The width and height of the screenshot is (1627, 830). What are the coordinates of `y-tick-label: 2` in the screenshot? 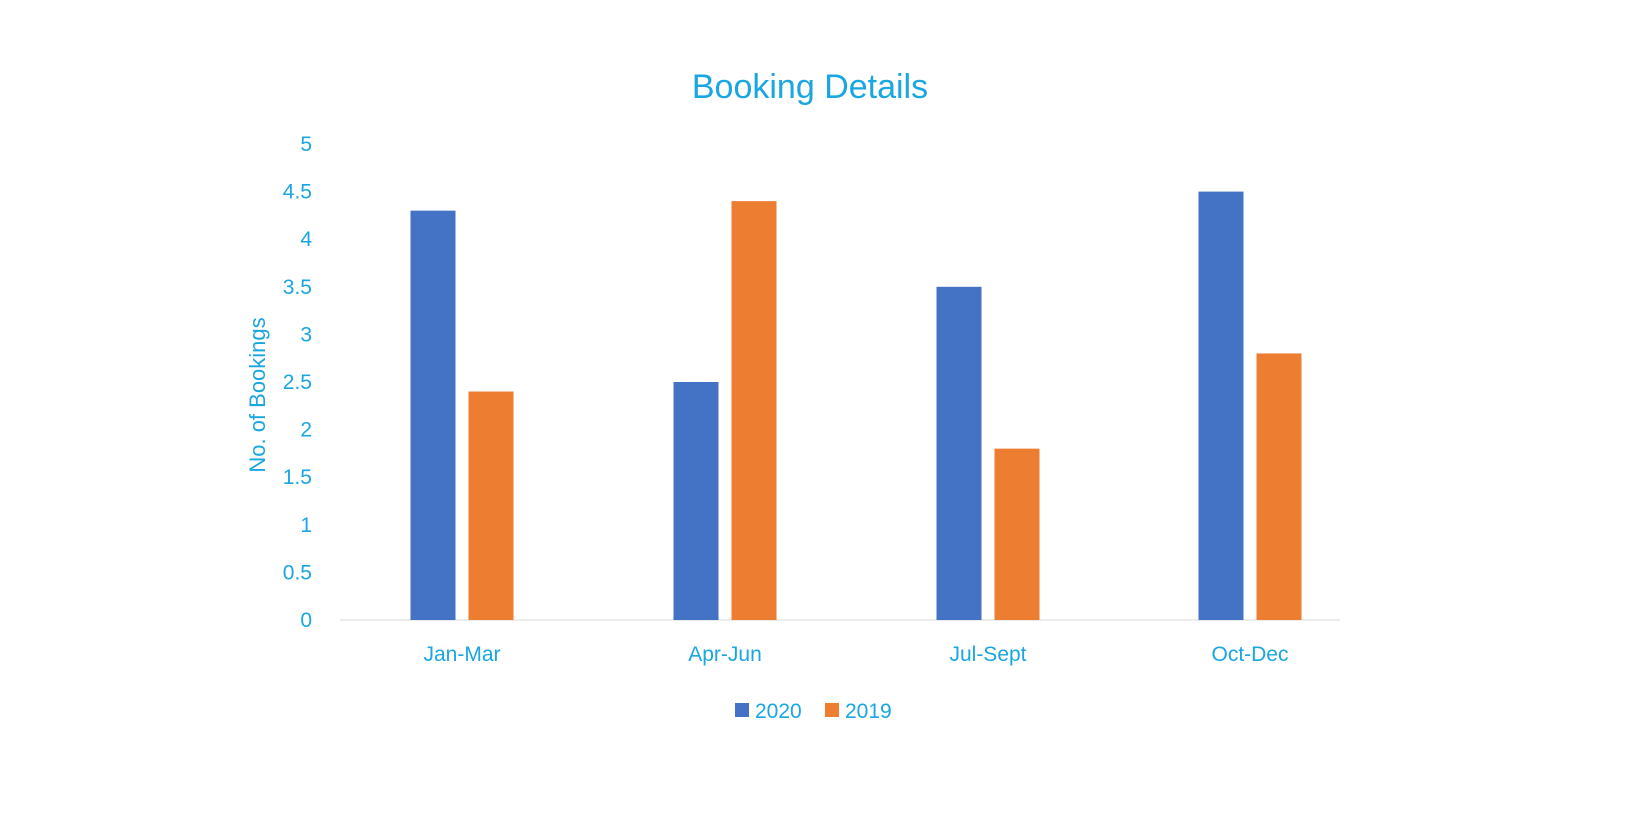 It's located at (306, 430).